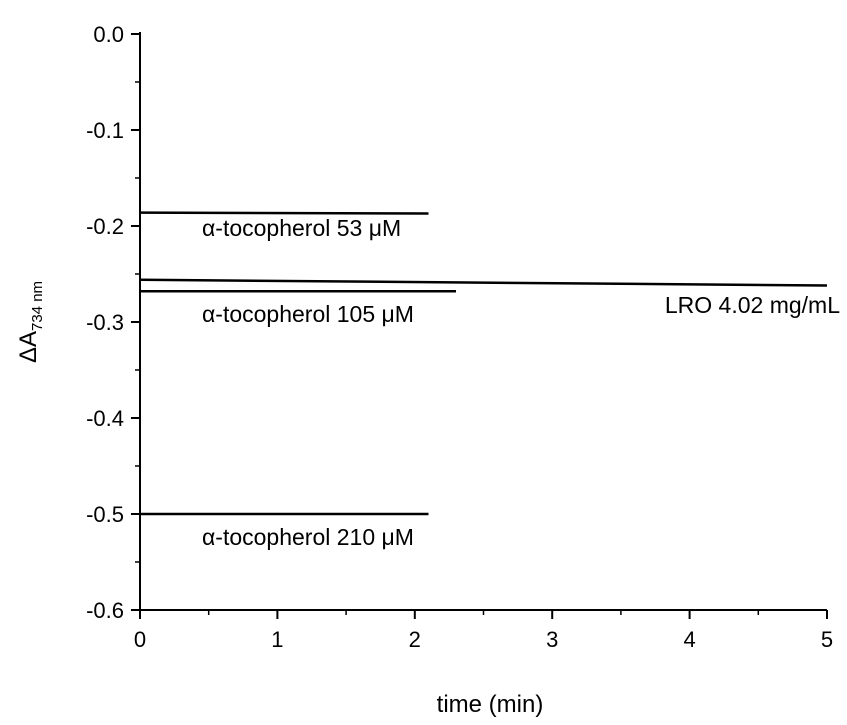 The image size is (847, 725). What do you see at coordinates (28, 347) in the screenshot?
I see `y-axis-title-main: ΔA` at bounding box center [28, 347].